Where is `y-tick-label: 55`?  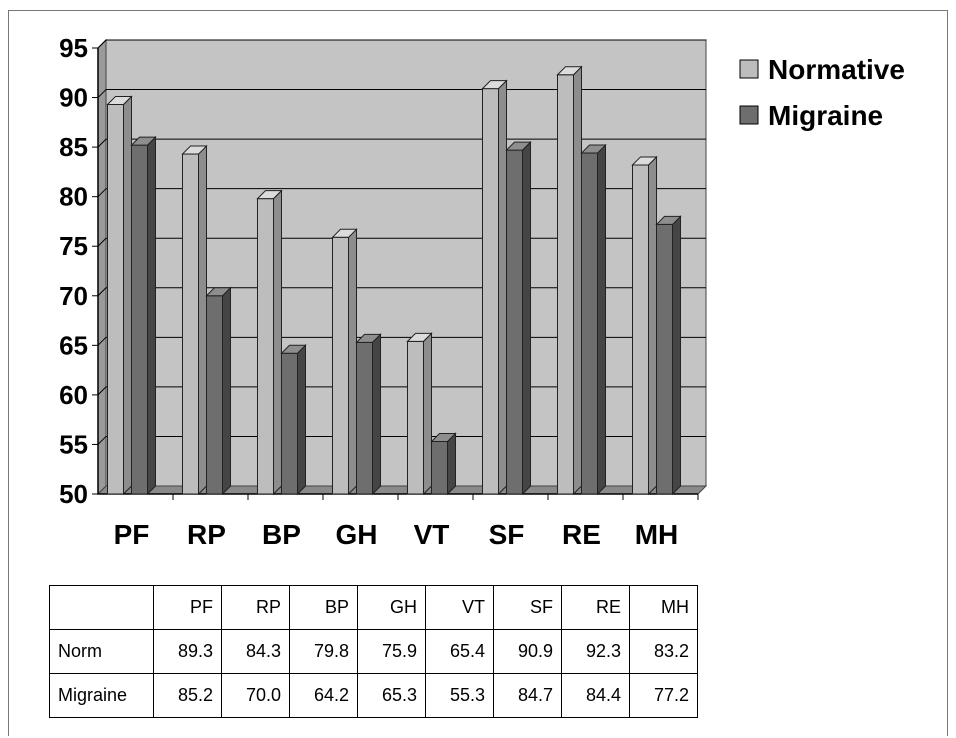
y-tick-label: 55 is located at coordinates (73, 444).